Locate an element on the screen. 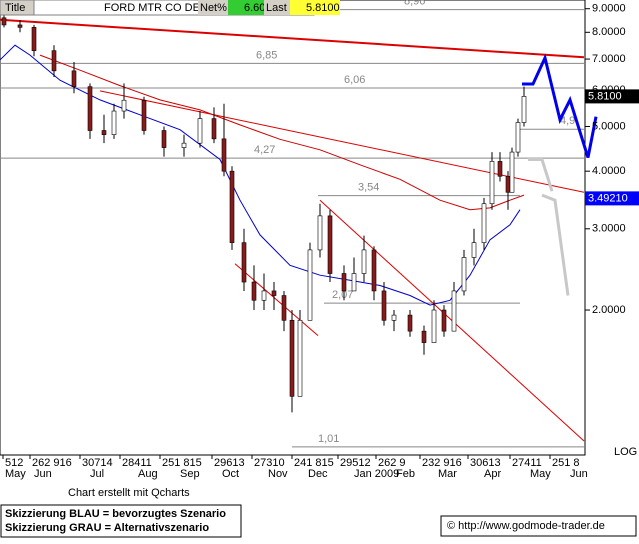 Image resolution: width=639 pixels, height=544 pixels. x-tick-label: 232 916 is located at coordinates (442, 463).